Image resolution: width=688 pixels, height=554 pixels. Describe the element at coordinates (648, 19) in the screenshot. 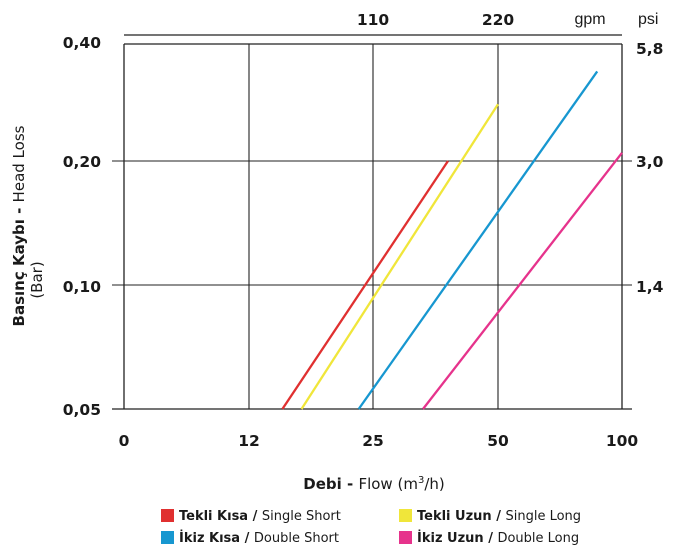

I see `psi-unit-label: psi` at that location.